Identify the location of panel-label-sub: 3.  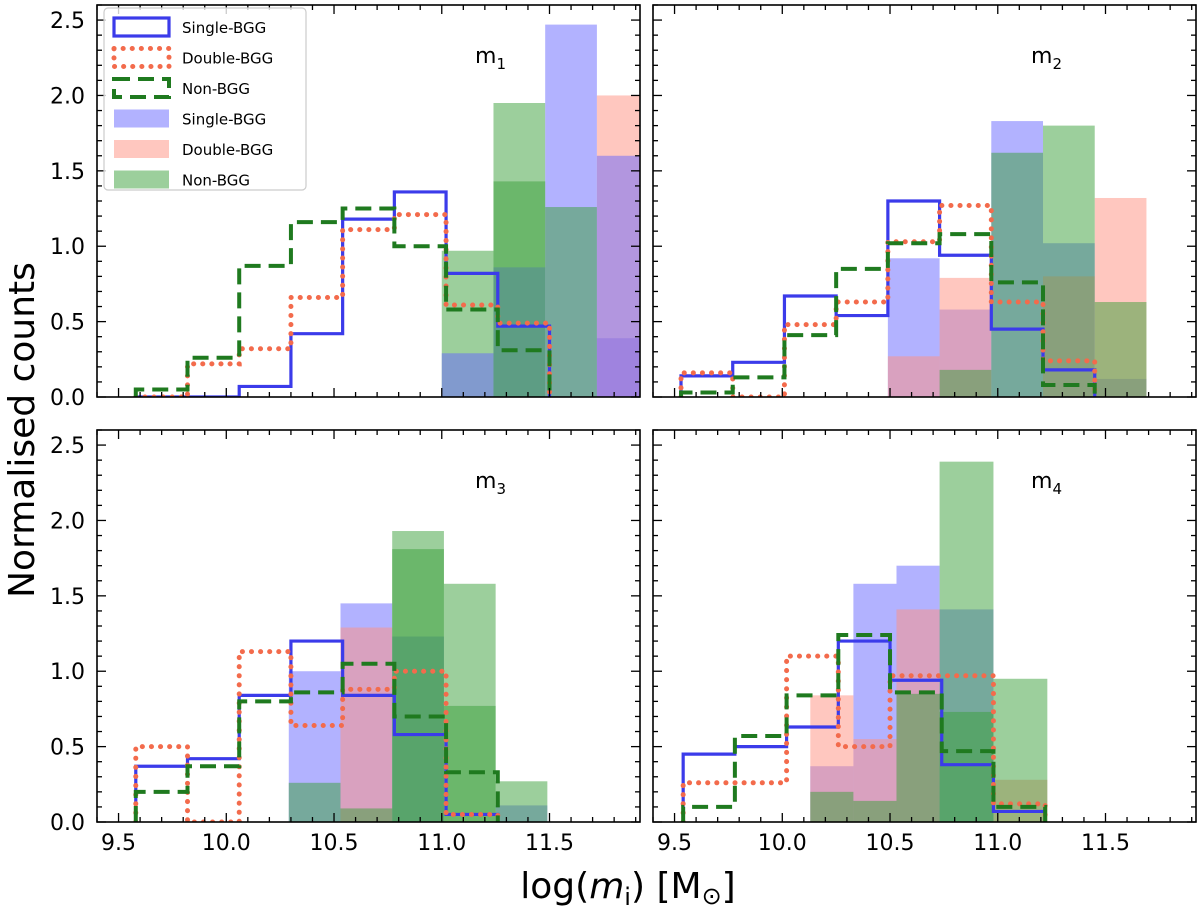
(501, 489).